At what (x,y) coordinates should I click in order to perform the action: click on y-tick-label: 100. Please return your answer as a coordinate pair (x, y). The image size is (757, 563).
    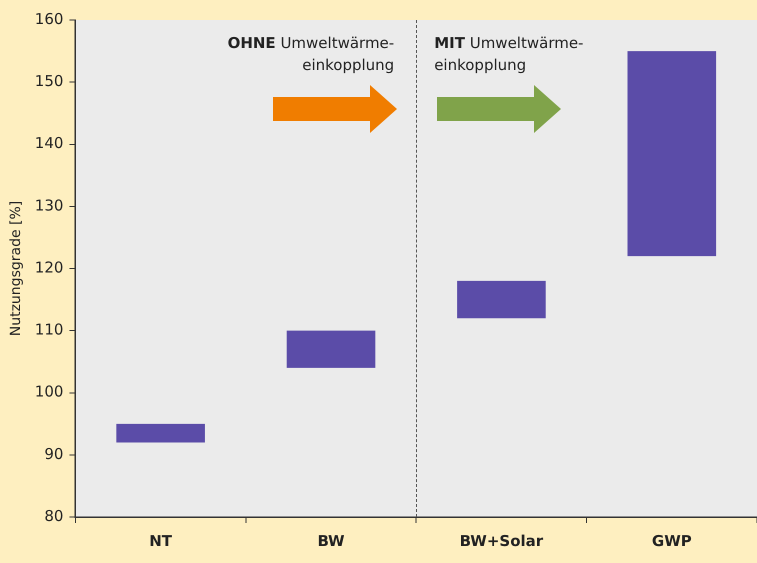
    Looking at the image, I should click on (49, 391).